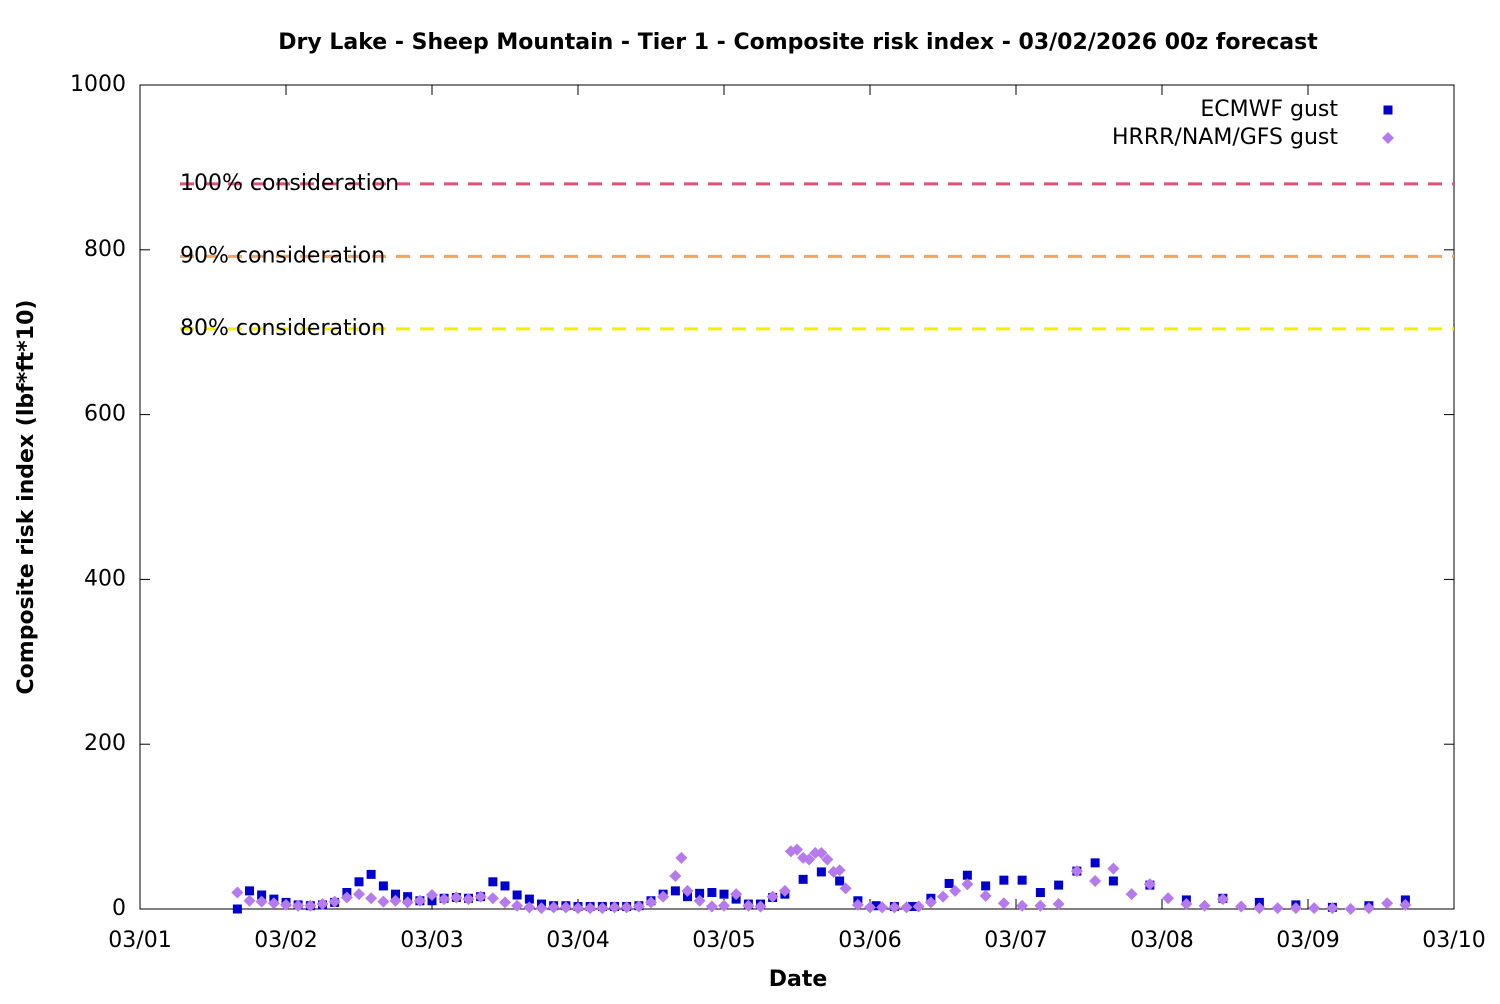  Describe the element at coordinates (289, 183) in the screenshot. I see `reference-label: 100% consideration` at that location.